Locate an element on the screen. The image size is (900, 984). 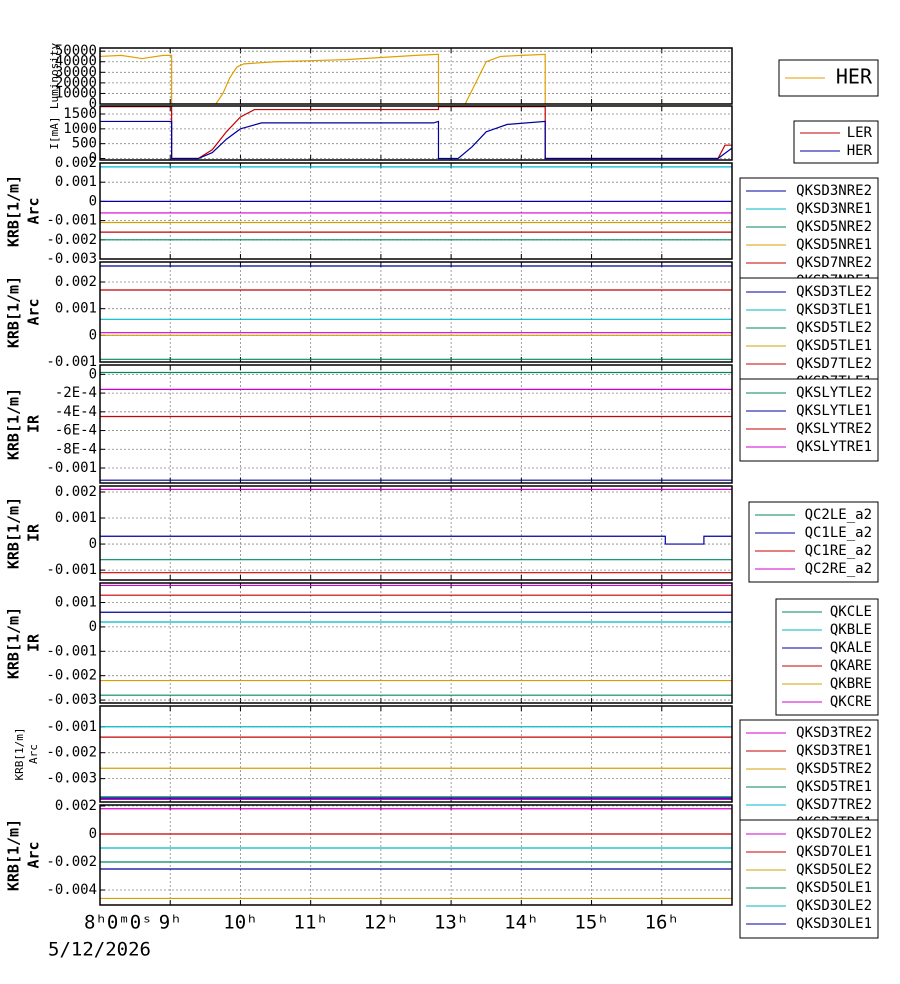
legend: QKSLYTLE2 QKSLYTLE1 QKSLYTRE2 QKSLYTRE1 is located at coordinates (809, 420).